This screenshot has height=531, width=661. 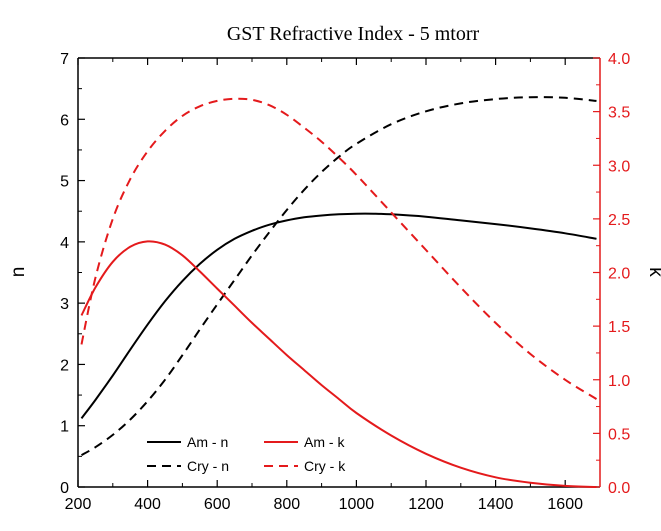 What do you see at coordinates (619, 166) in the screenshot?
I see `y2-tick-label: 3.0` at bounding box center [619, 166].